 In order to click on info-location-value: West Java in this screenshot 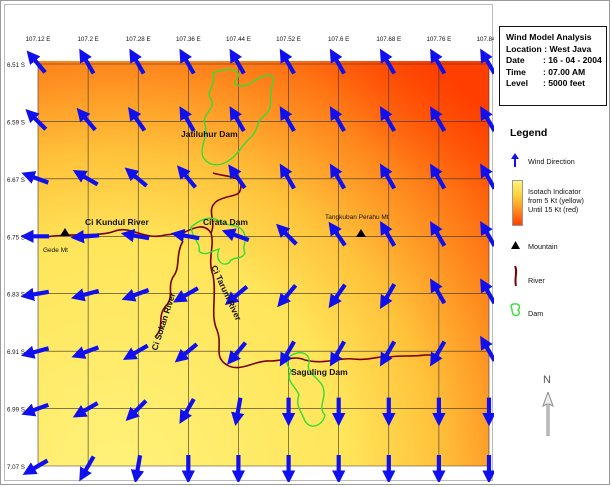, I will do `click(570, 48)`.